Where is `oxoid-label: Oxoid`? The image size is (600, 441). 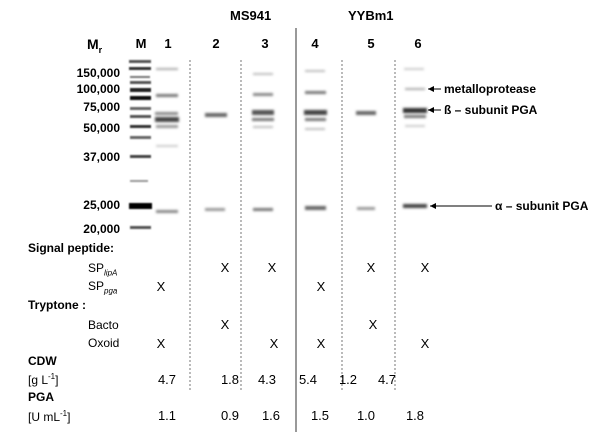
oxoid-label: Oxoid is located at coordinates (104, 343).